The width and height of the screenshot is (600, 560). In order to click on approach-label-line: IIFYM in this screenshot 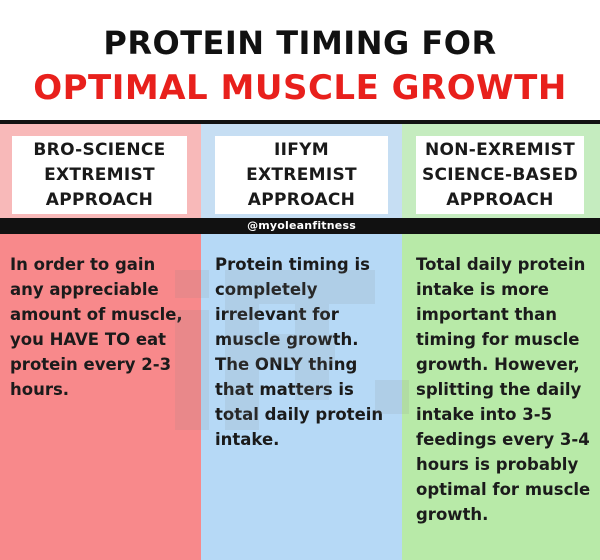, I will do `click(301, 149)`.